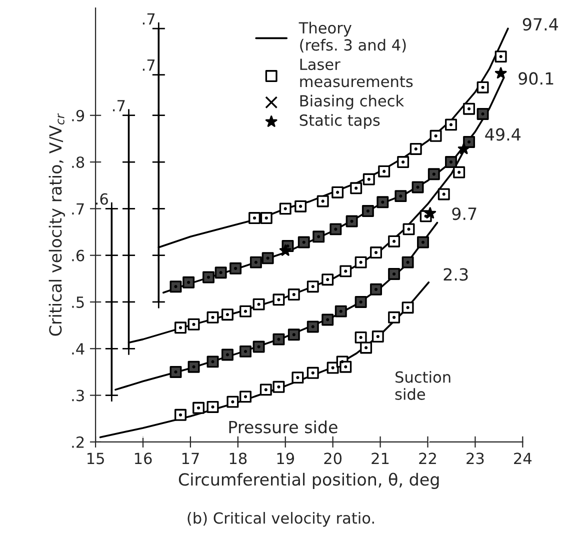 This screenshot has width=562, height=537. Describe the element at coordinates (540, 24) in the screenshot. I see `annotation: 97.4` at that location.